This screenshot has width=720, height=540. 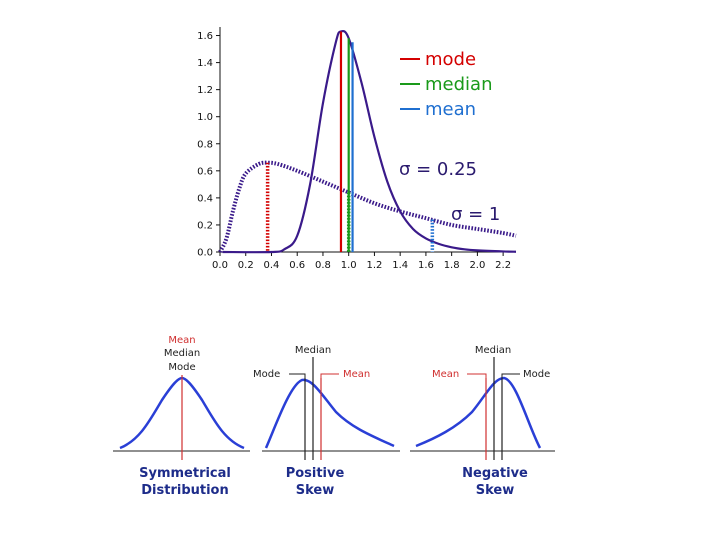 What do you see at coordinates (205, 117) in the screenshot?
I see `y-tick-label: 1.0` at bounding box center [205, 117].